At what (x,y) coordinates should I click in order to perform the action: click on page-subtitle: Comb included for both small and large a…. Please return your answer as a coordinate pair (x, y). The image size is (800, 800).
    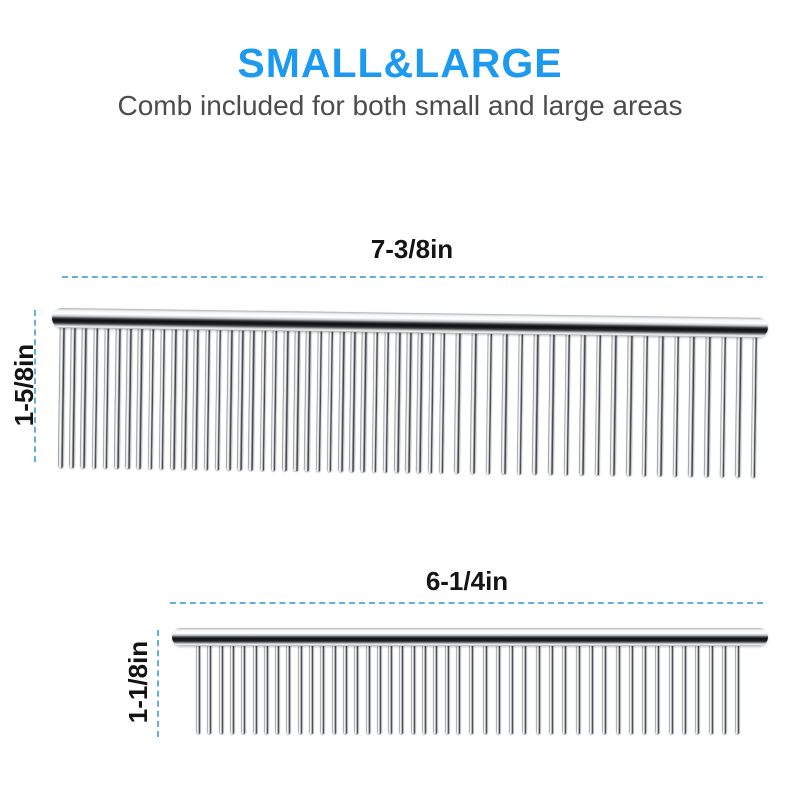
    Looking at the image, I should click on (400, 105).